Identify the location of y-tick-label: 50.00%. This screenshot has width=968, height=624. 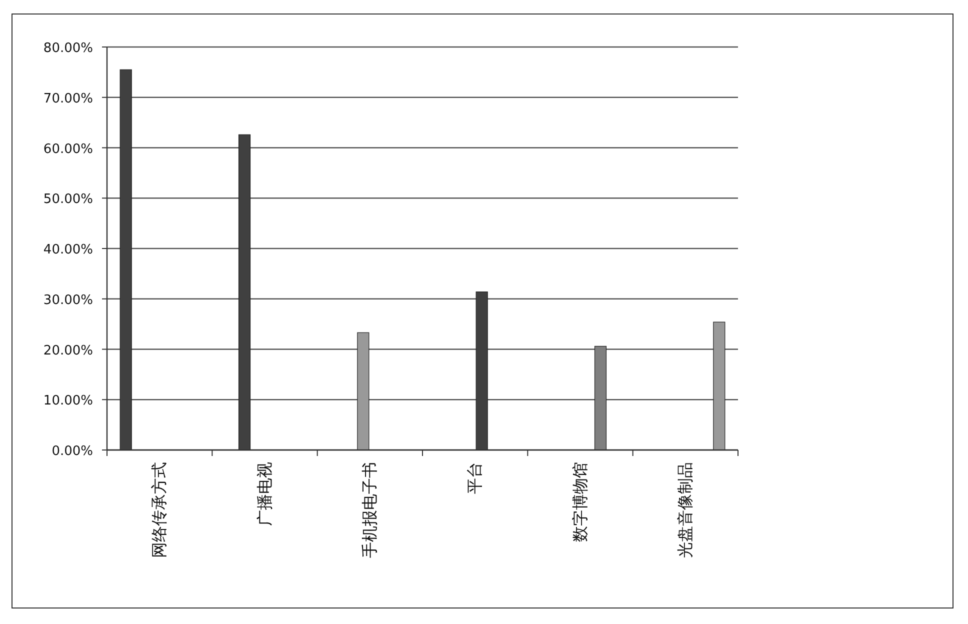
(68, 200).